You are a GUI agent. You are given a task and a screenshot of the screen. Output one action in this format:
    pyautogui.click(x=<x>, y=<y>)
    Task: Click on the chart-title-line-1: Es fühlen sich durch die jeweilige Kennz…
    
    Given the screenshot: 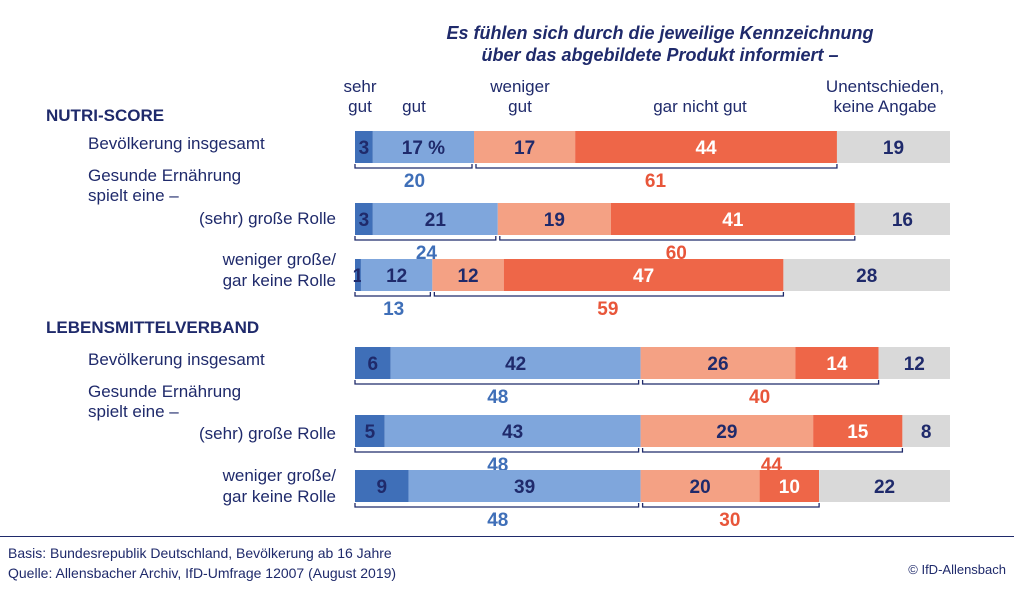 What is the action you would take?
    pyautogui.click(x=660, y=33)
    